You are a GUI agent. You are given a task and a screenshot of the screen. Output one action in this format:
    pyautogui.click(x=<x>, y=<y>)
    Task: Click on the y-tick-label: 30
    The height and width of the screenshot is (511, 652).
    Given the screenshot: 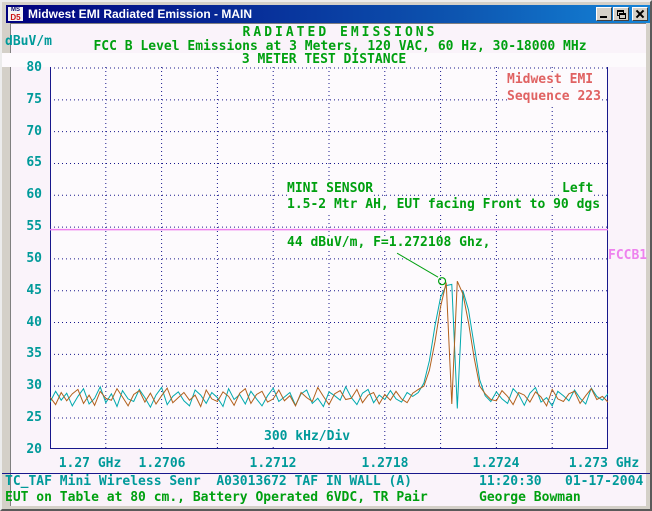 What is the action you would take?
    pyautogui.click(x=34, y=386)
    